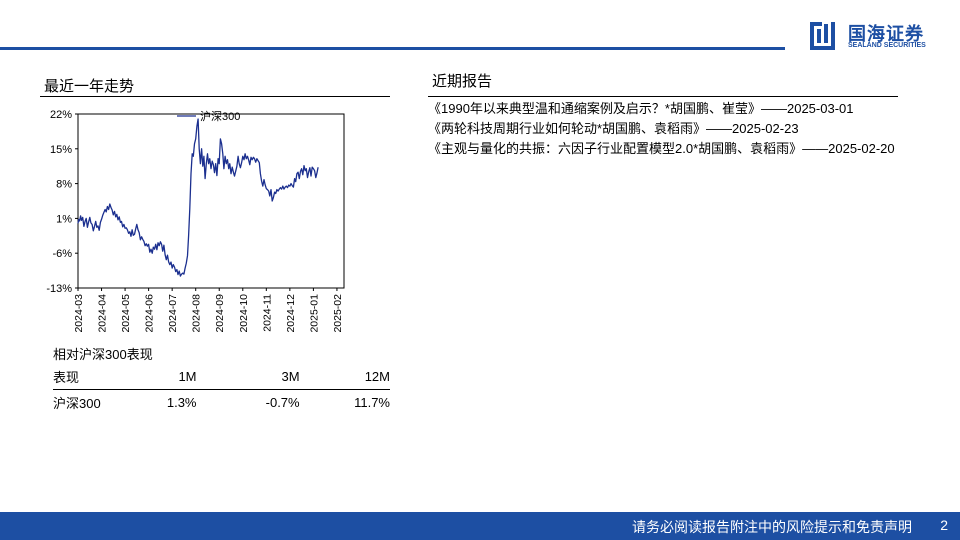 The width and height of the screenshot is (960, 540). I want to click on footer-bar: 请务必阅读报告附注中的风险提示和免责声明 2, so click(480, 526).